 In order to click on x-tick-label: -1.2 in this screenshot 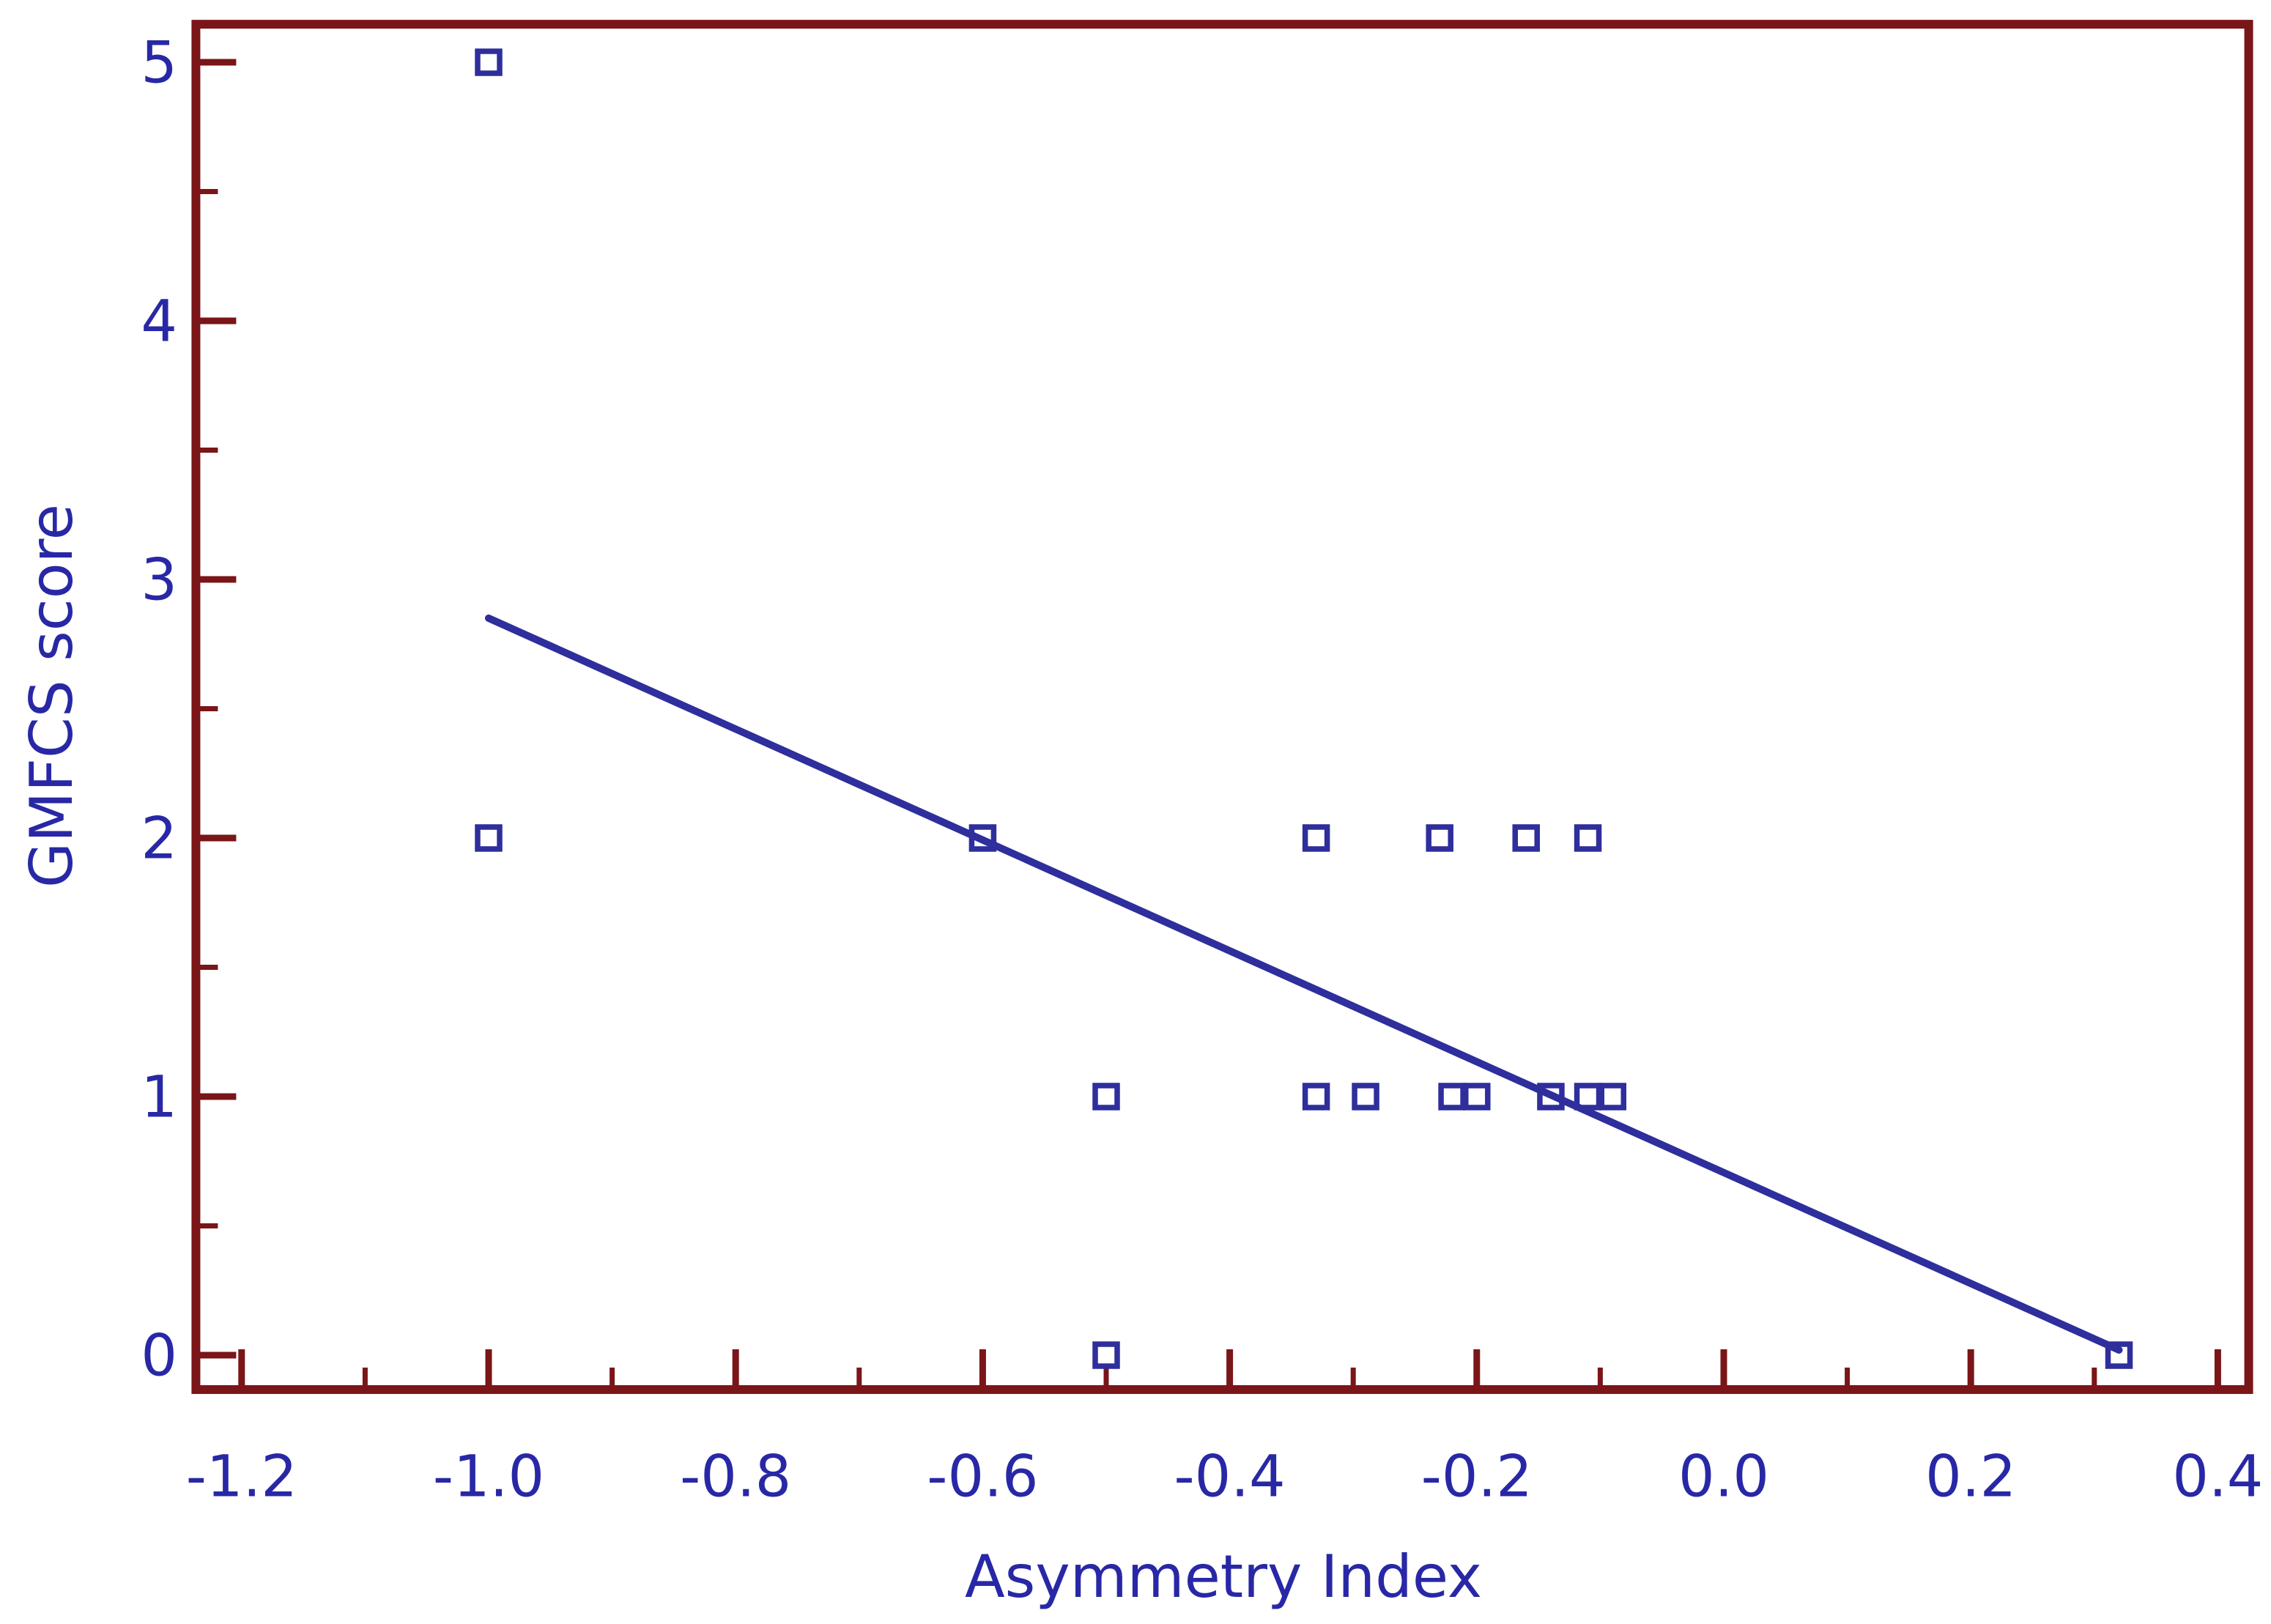, I will do `click(241, 1477)`.